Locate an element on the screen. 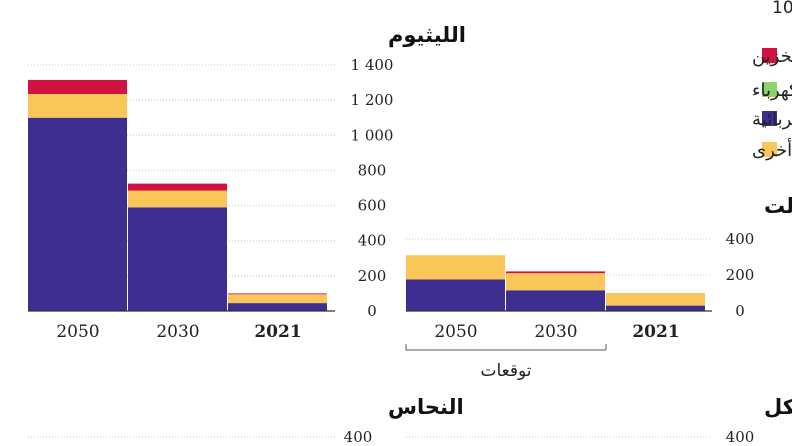 The height and width of the screenshot is (446, 792). bar-lithium-2050-ev is located at coordinates (77, 214).